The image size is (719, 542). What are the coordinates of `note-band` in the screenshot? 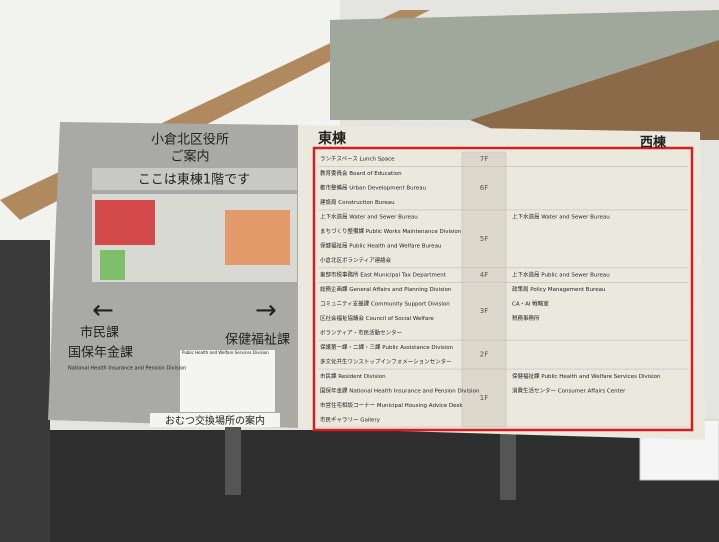 It's located at (215, 420).